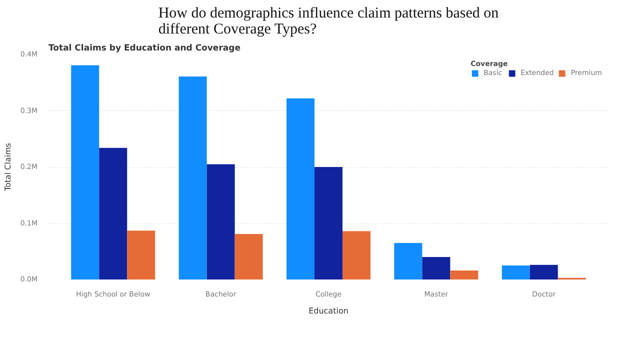  Describe the element at coordinates (328, 311) in the screenshot. I see `x-axis-title: Education` at that location.